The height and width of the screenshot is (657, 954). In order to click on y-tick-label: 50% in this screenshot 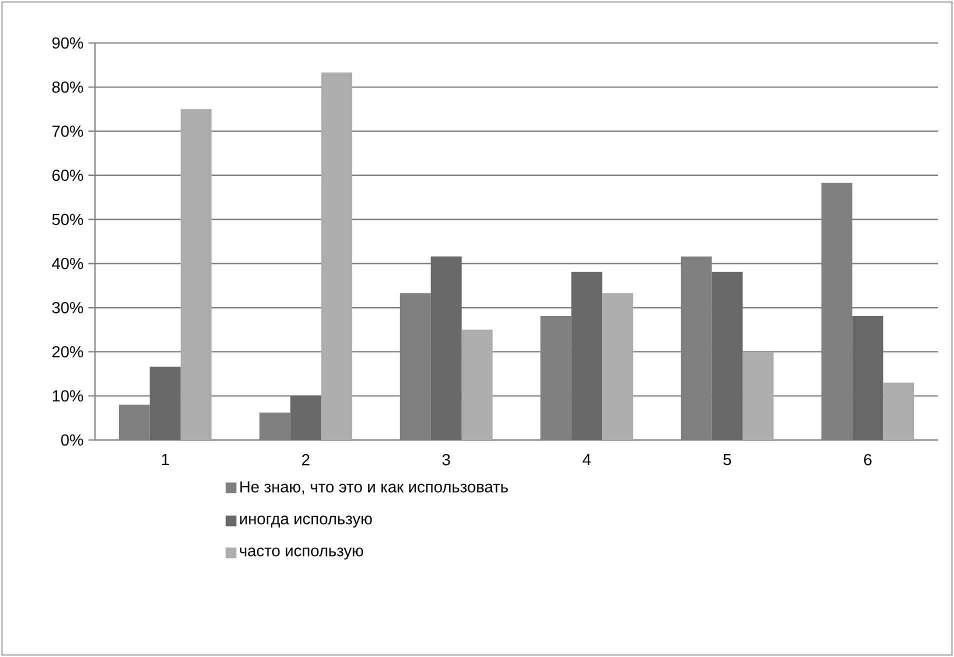, I will do `click(68, 220)`.